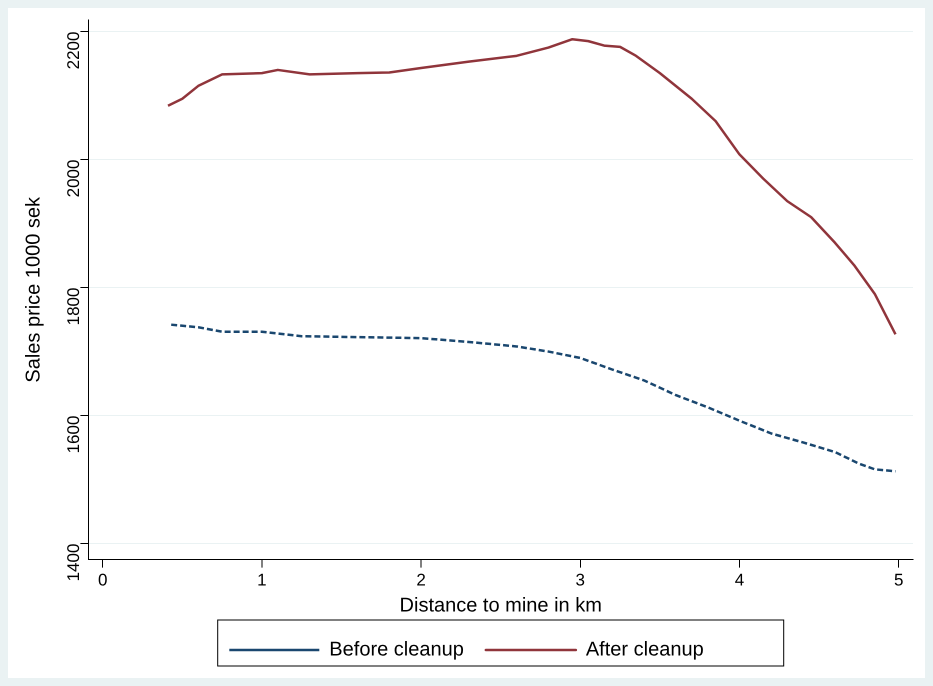  Describe the element at coordinates (33, 289) in the screenshot. I see `y-axis-title: Sales price 1000 sek` at that location.